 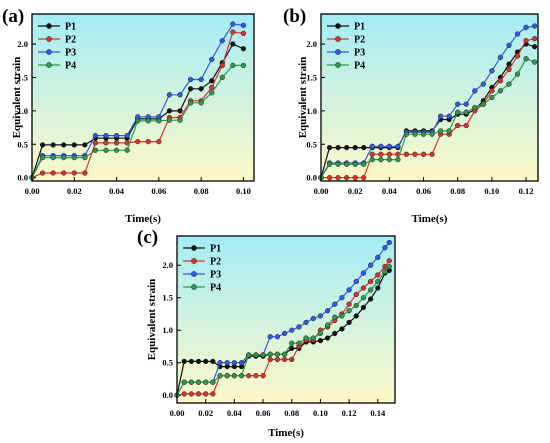 I want to click on plot-background, so click(x=286, y=319).